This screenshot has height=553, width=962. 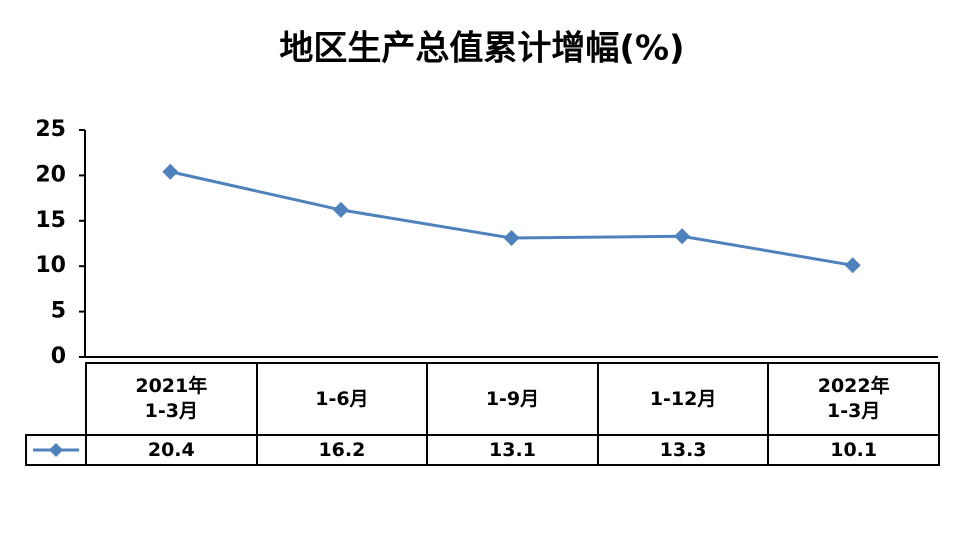 What do you see at coordinates (50, 174) in the screenshot?
I see `y-tick-label: 20` at bounding box center [50, 174].